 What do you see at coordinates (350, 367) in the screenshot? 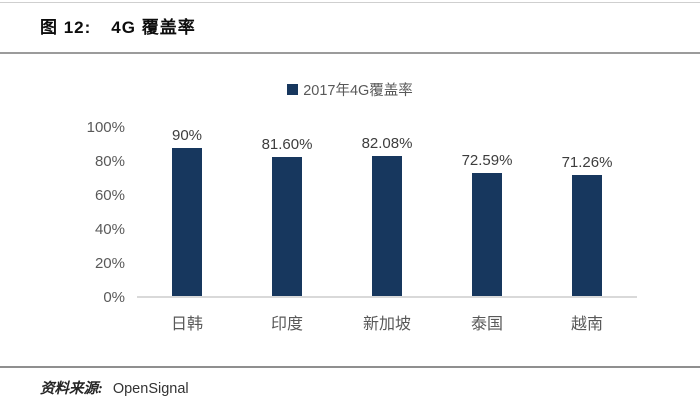
I see `footer-divider-rule` at bounding box center [350, 367].